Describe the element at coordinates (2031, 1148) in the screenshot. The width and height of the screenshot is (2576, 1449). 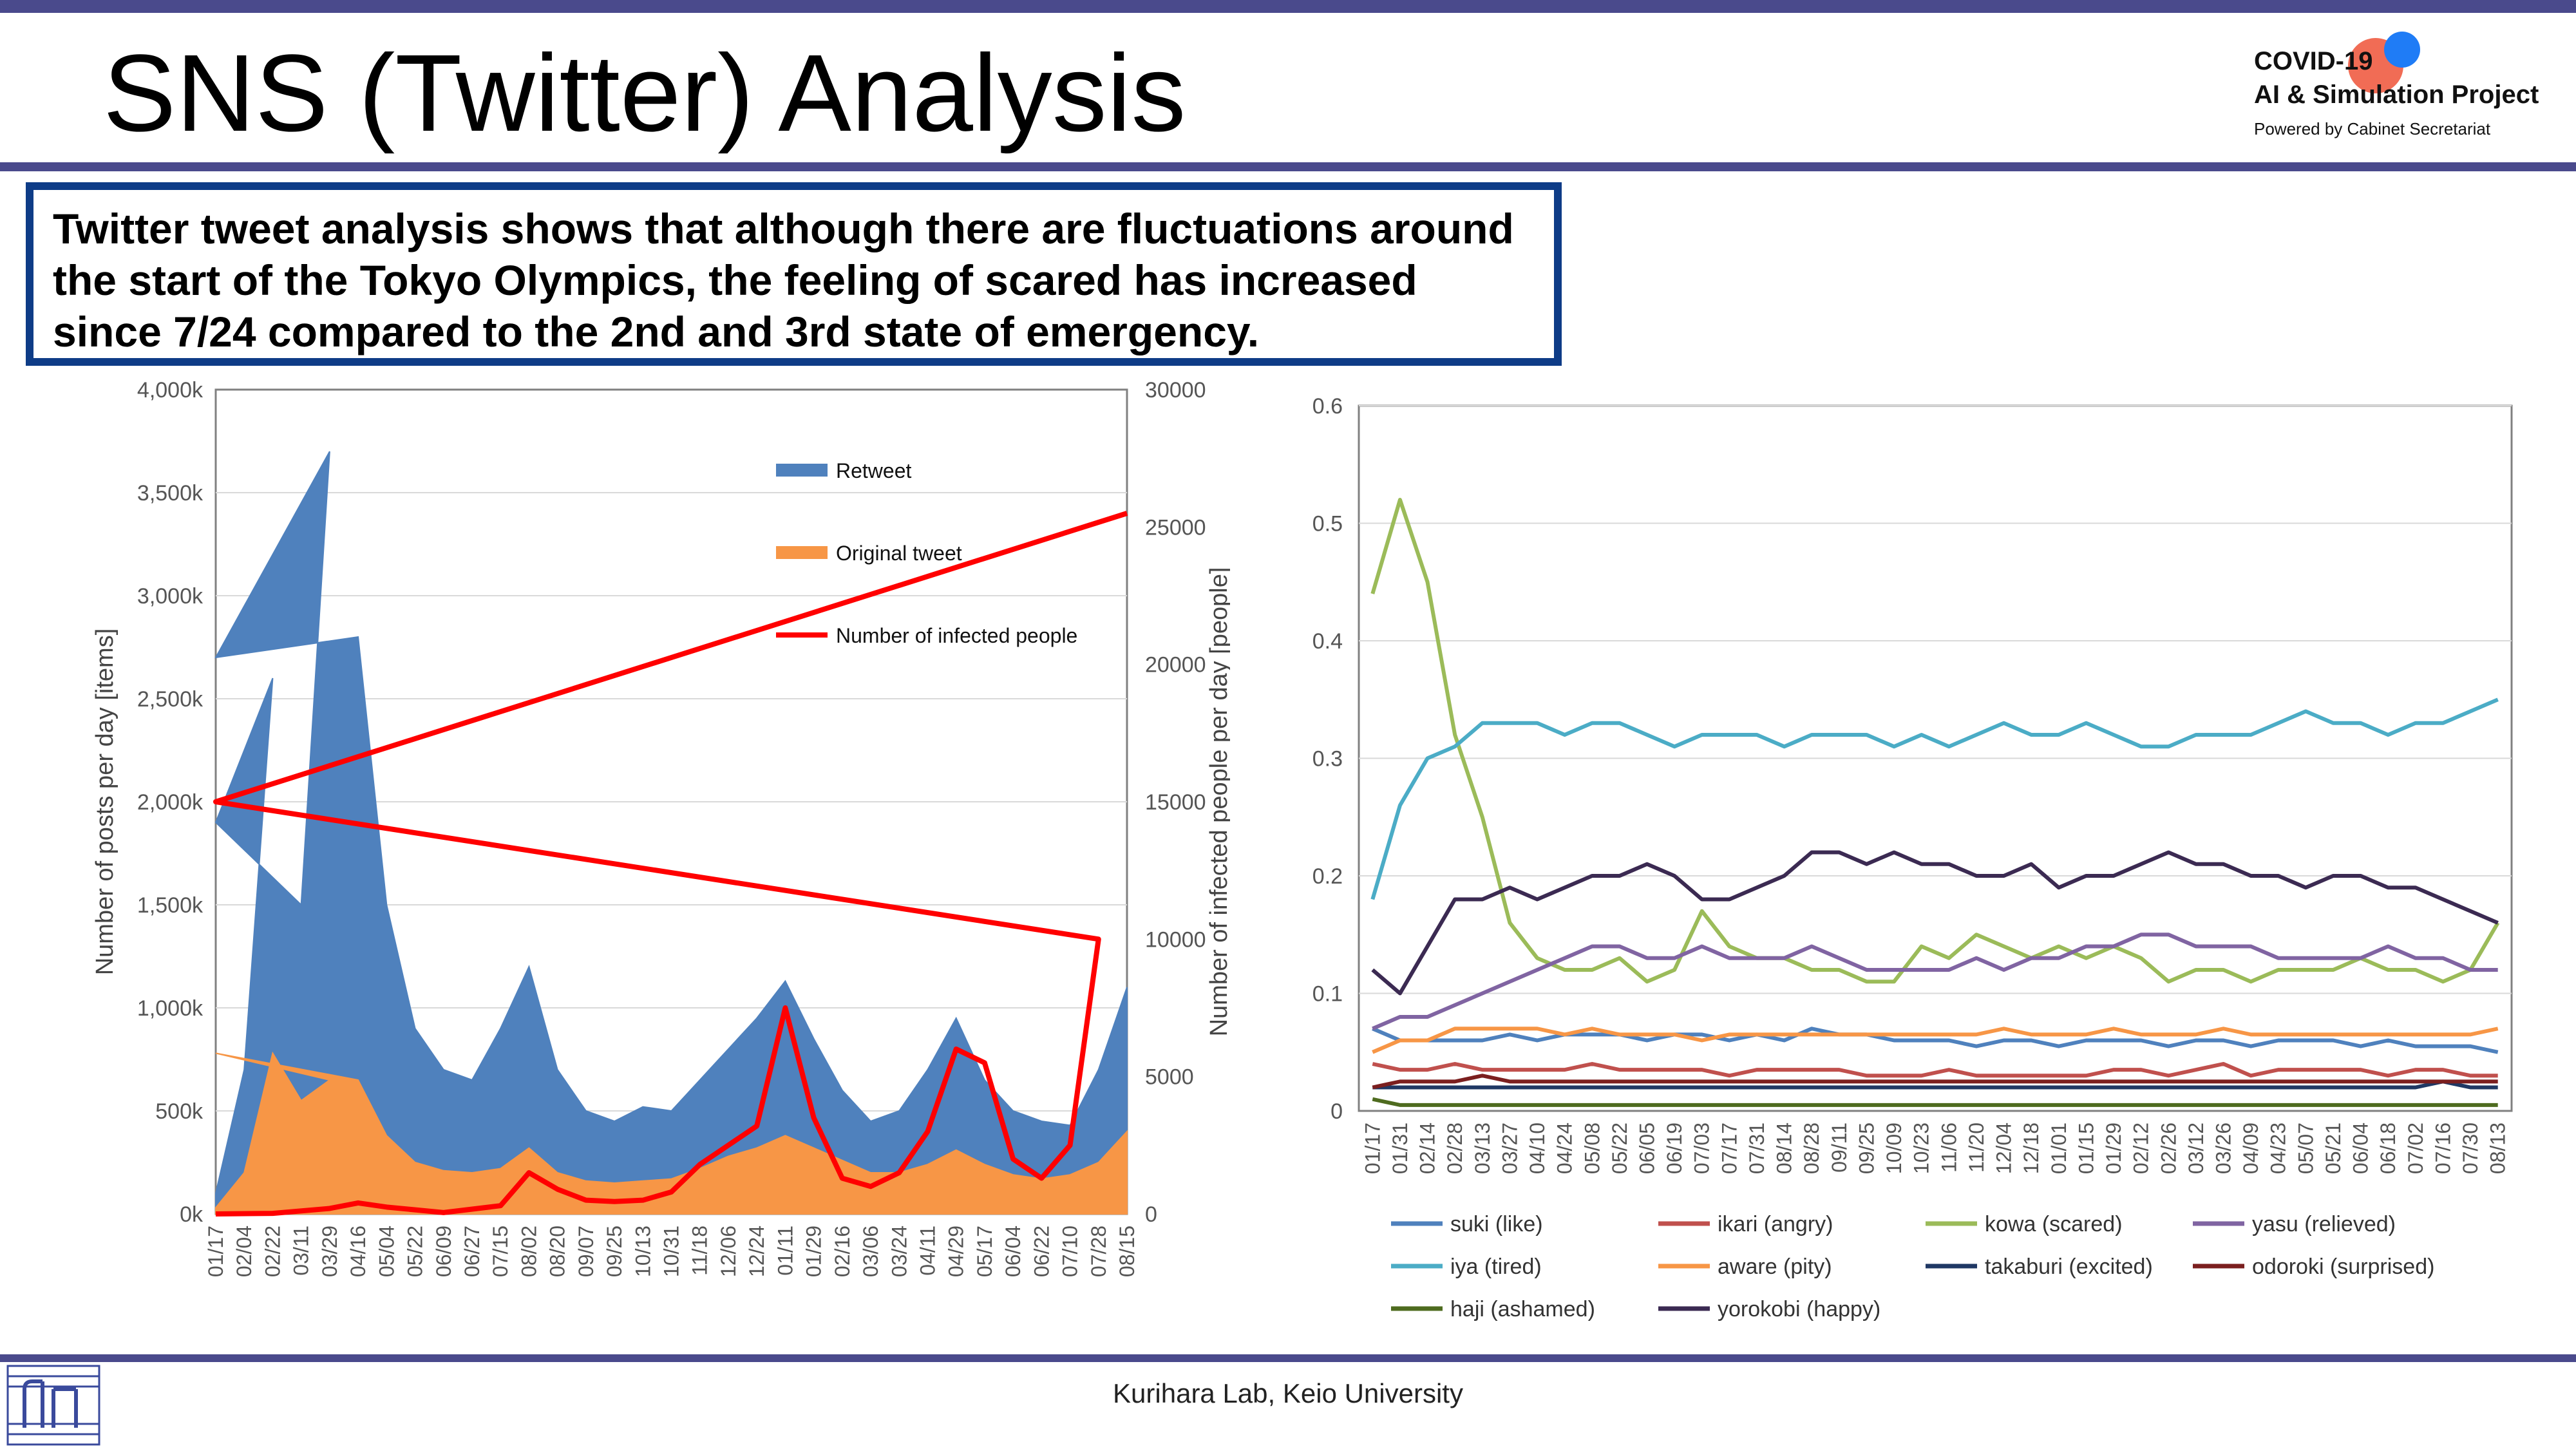
I see `x-tick-label: 12/18` at that location.